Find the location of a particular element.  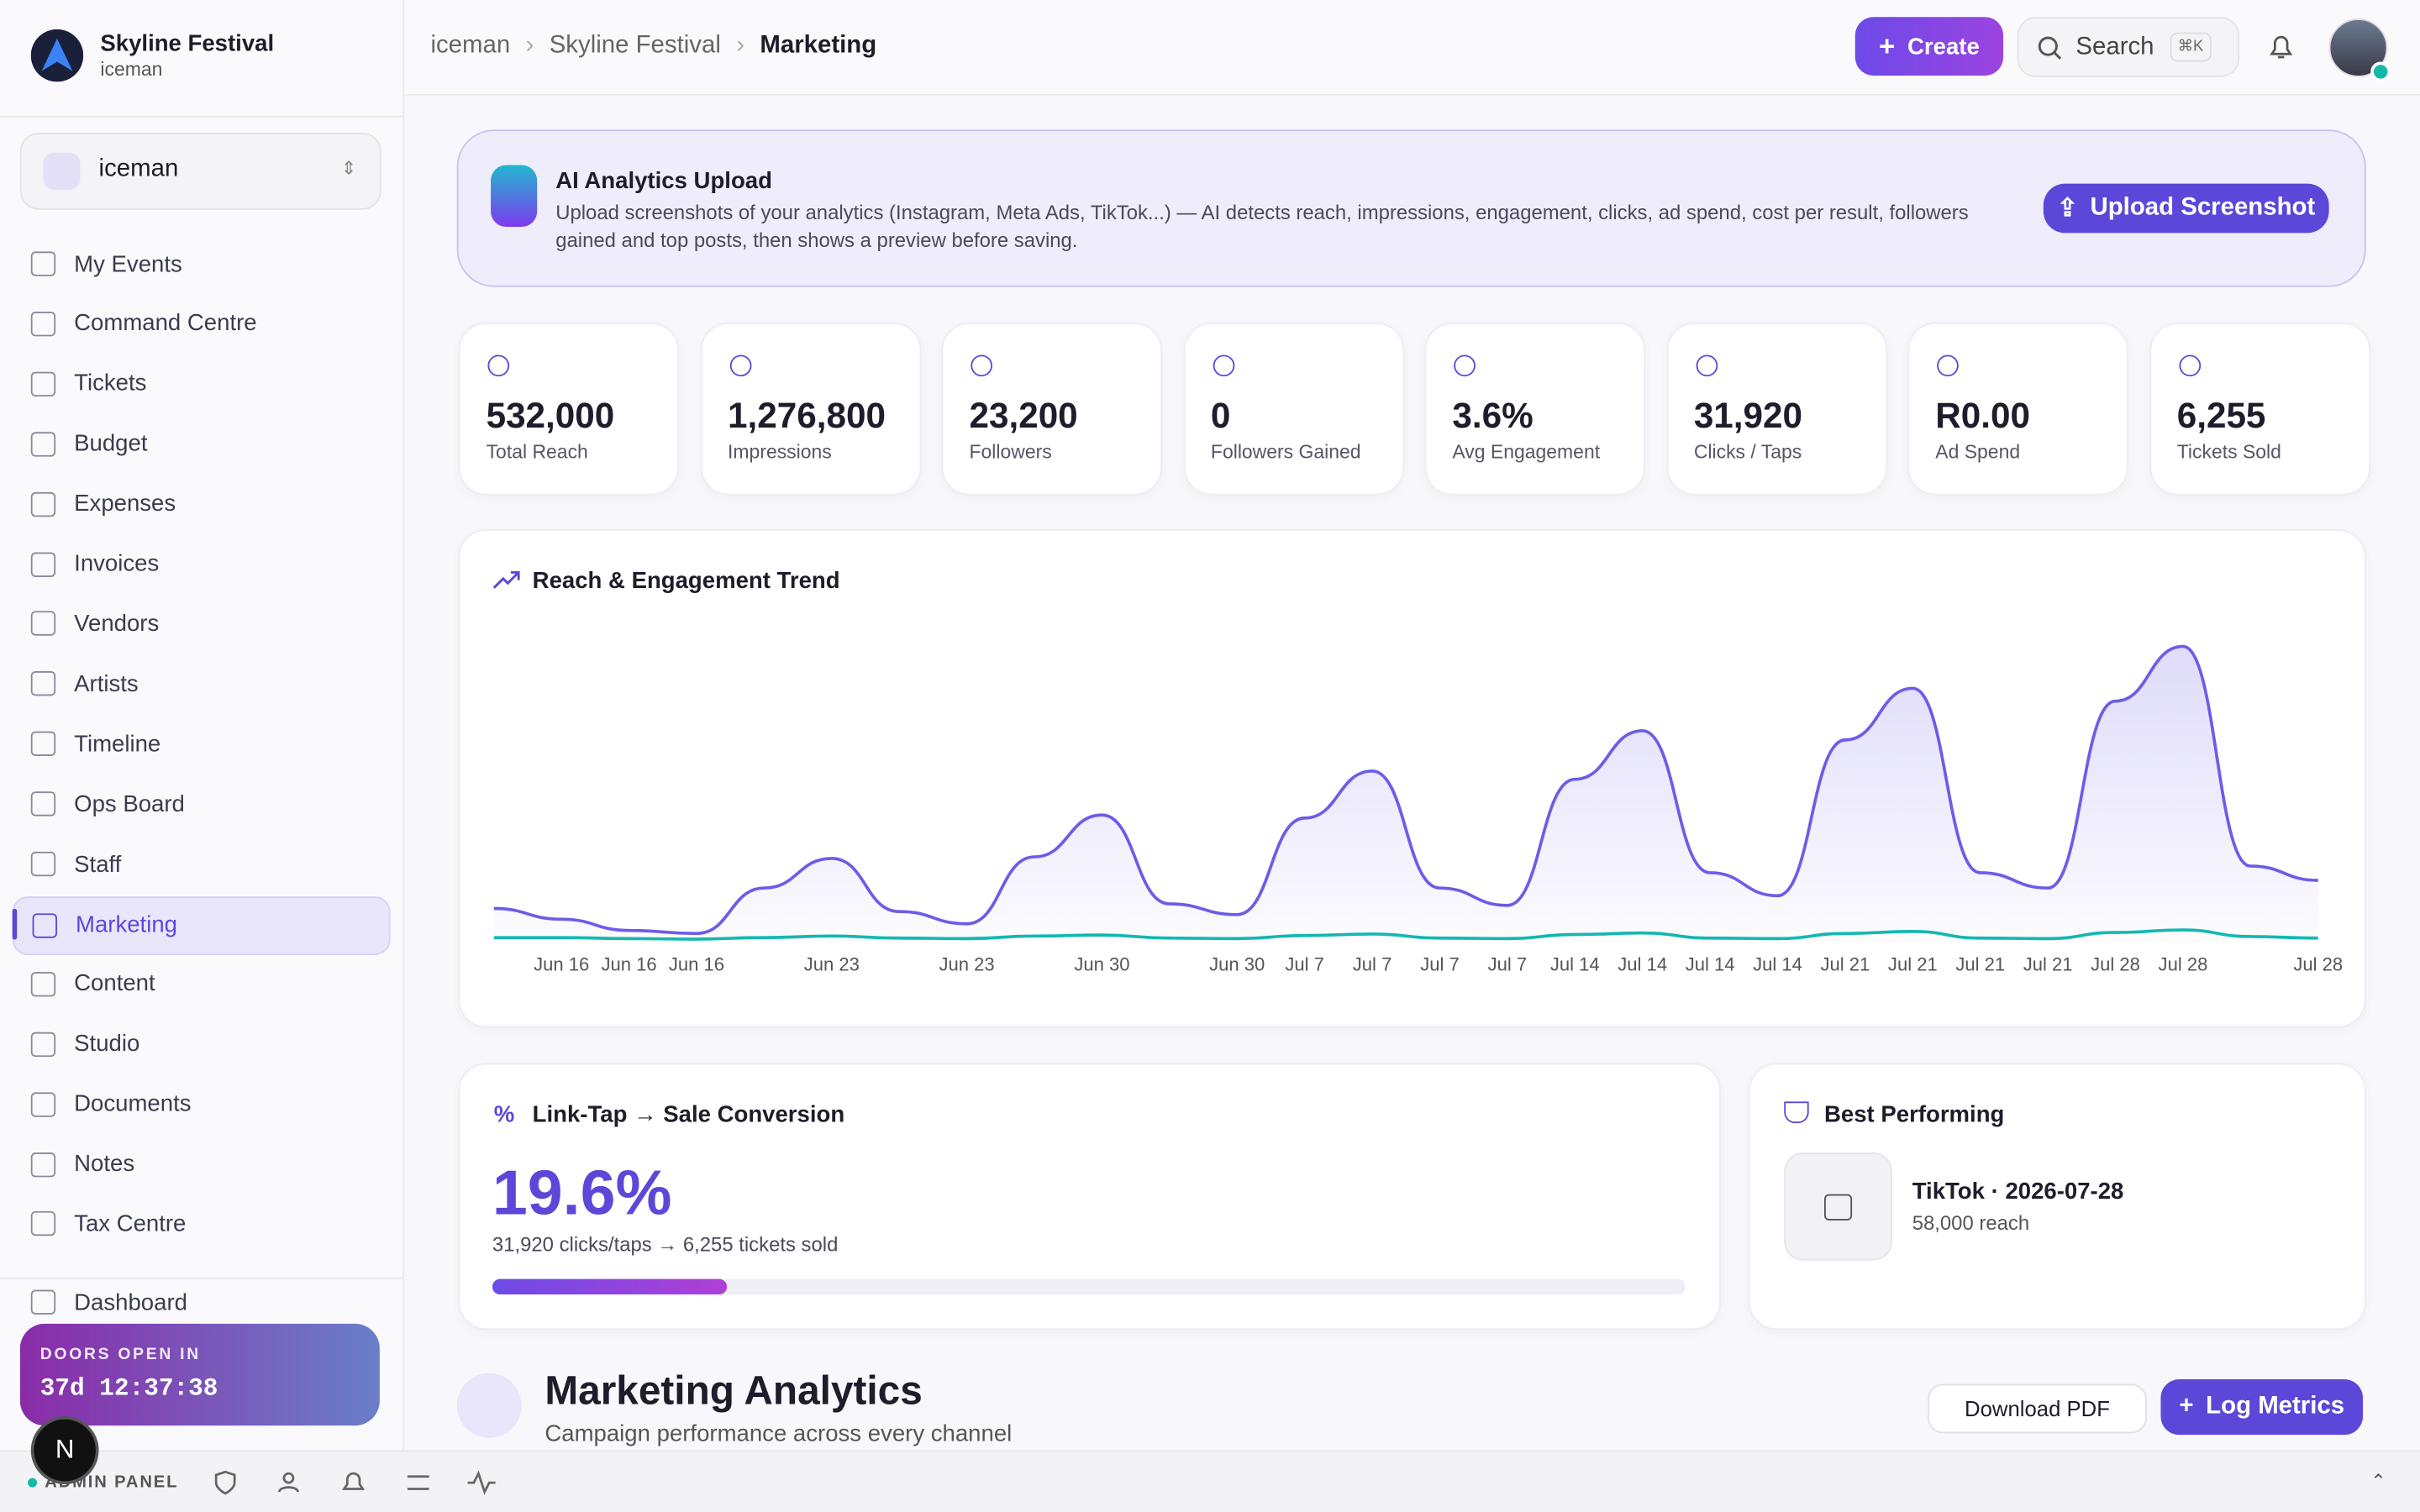

nav-item: Command Centre is located at coordinates (200, 323).